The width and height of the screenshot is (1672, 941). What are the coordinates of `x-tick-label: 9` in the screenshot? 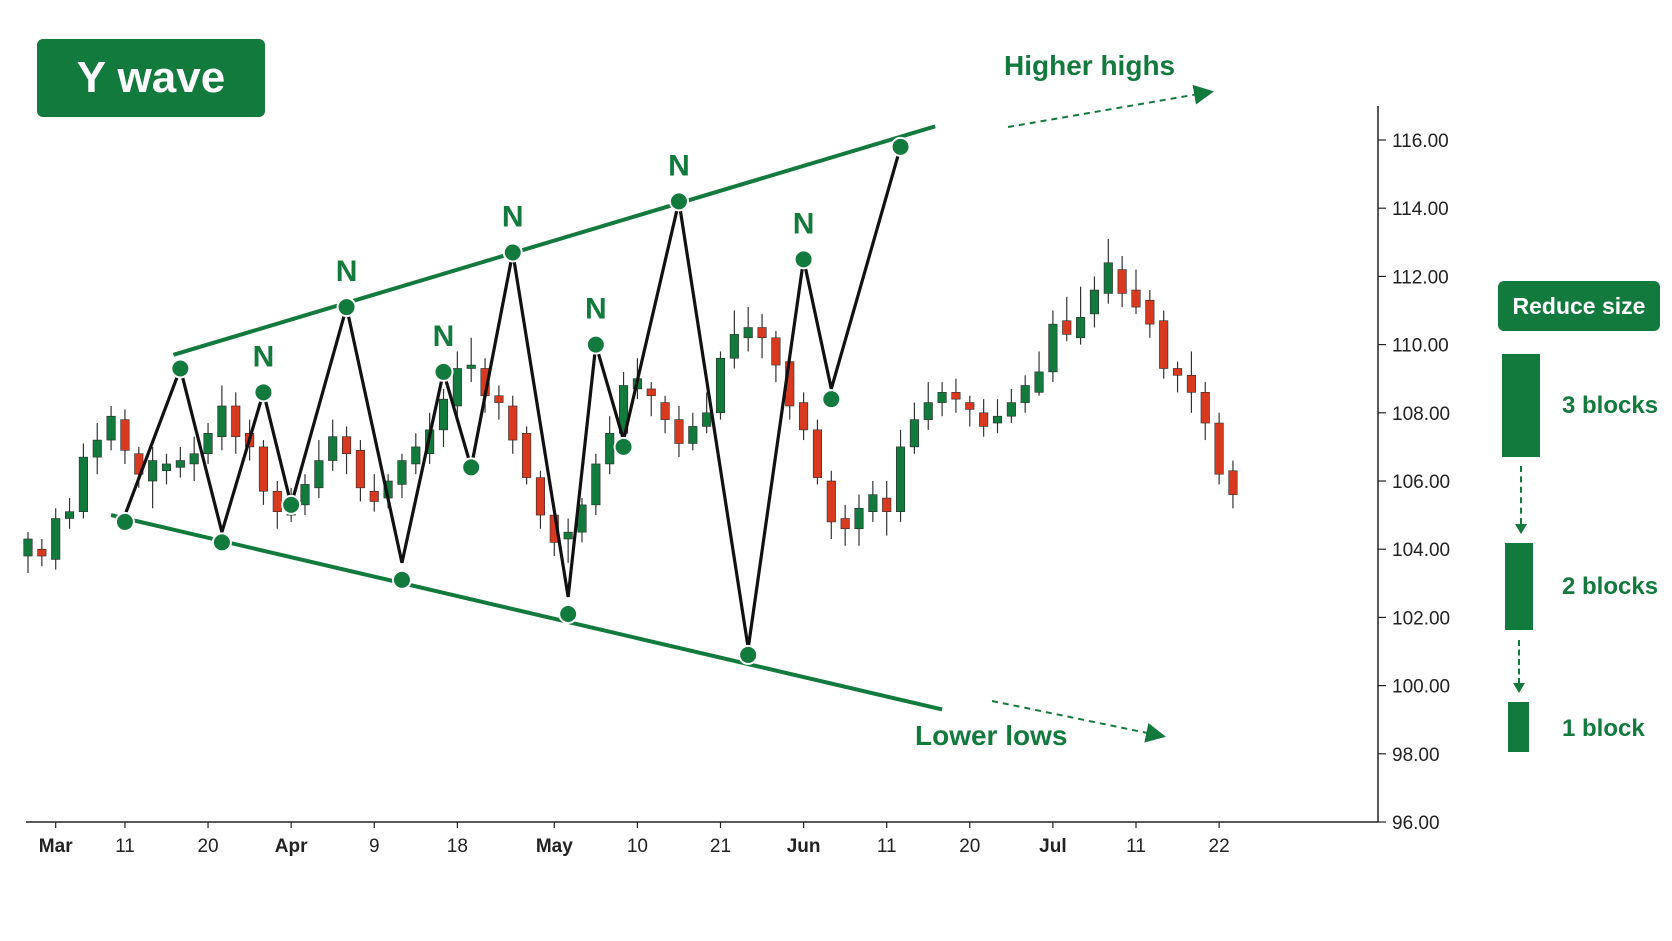 It's located at (374, 846).